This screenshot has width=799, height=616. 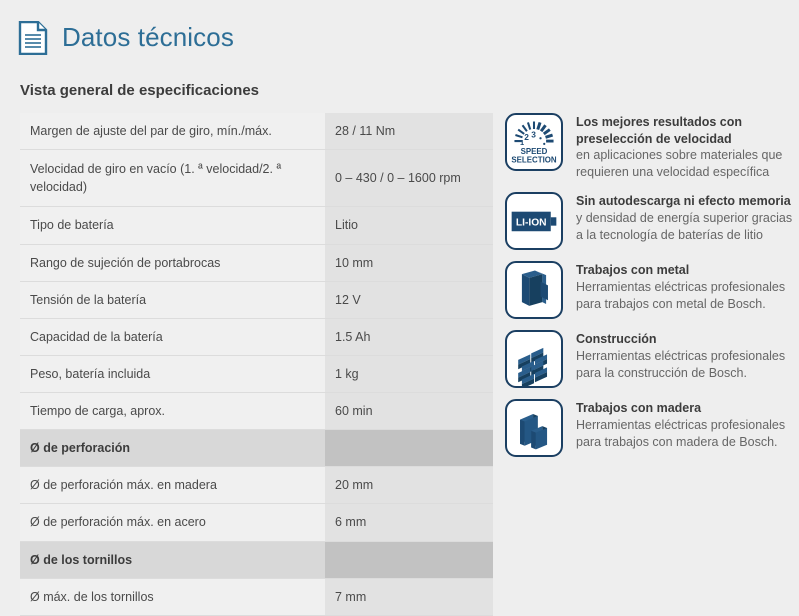 What do you see at coordinates (526, 137) in the screenshot?
I see `svg-text: 2` at bounding box center [526, 137].